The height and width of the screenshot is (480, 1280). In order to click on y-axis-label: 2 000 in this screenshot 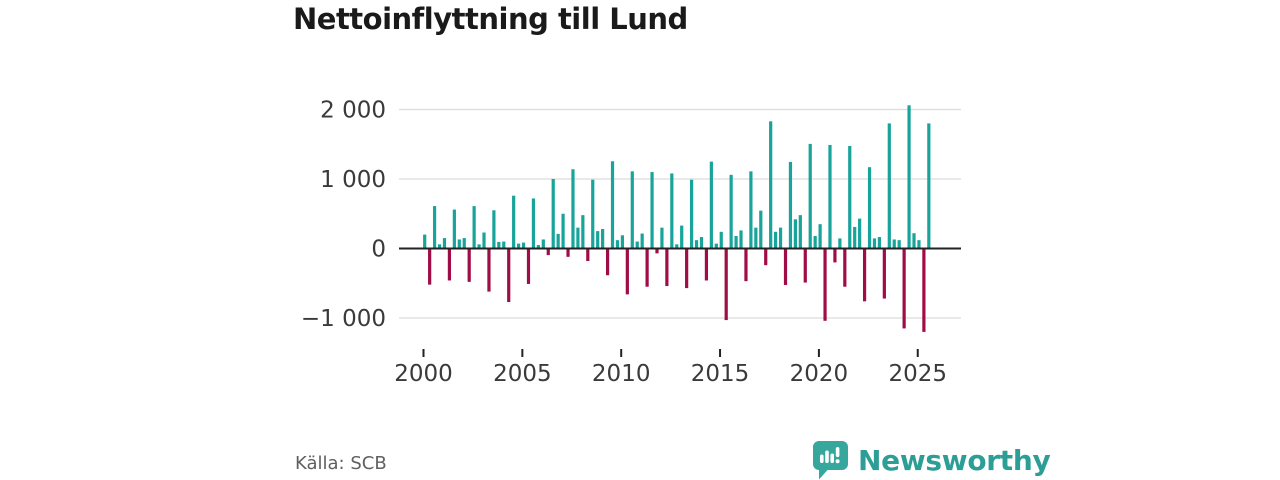, I will do `click(353, 111)`.